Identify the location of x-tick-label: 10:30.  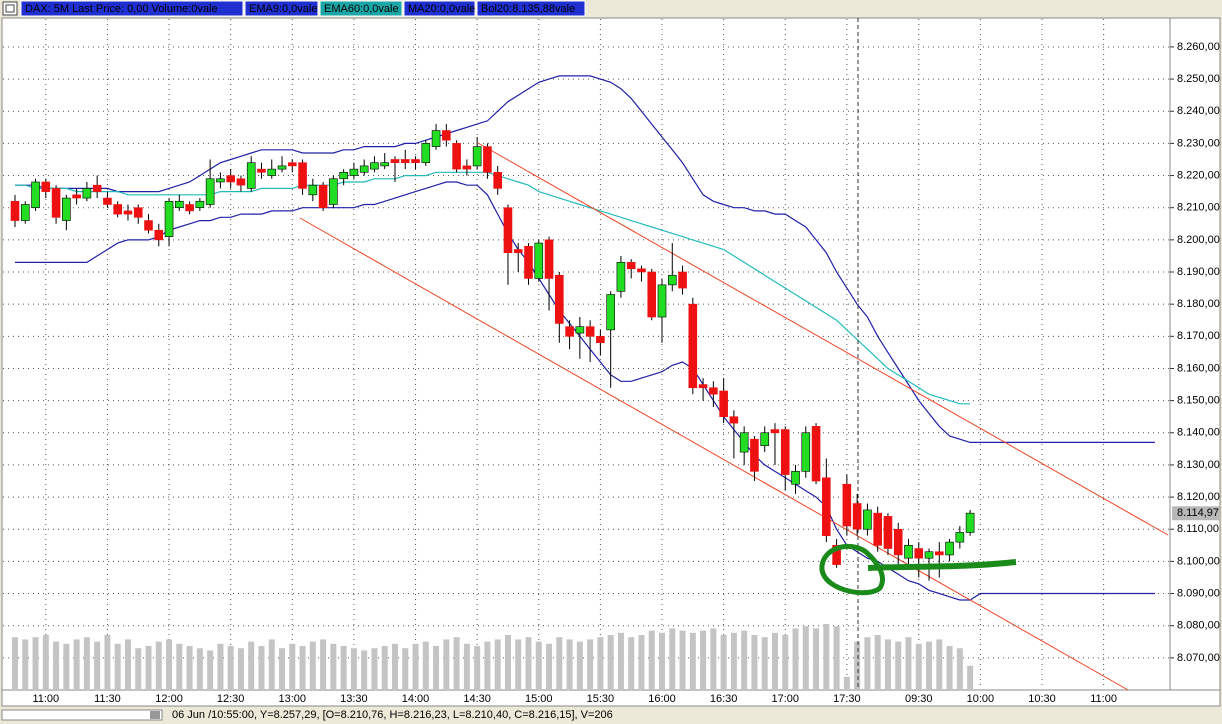
(1042, 699).